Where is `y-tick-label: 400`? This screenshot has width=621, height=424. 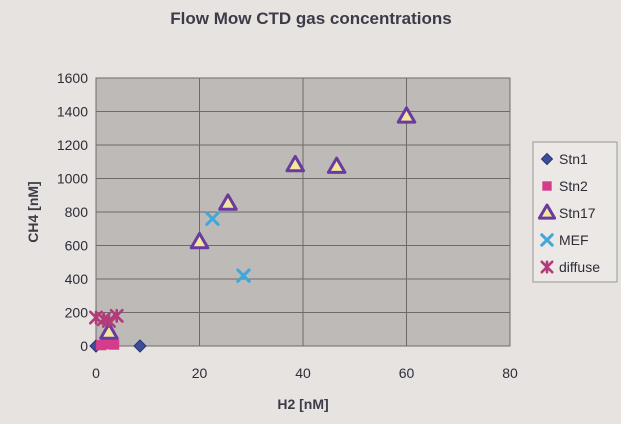
y-tick-label: 400 is located at coordinates (77, 279).